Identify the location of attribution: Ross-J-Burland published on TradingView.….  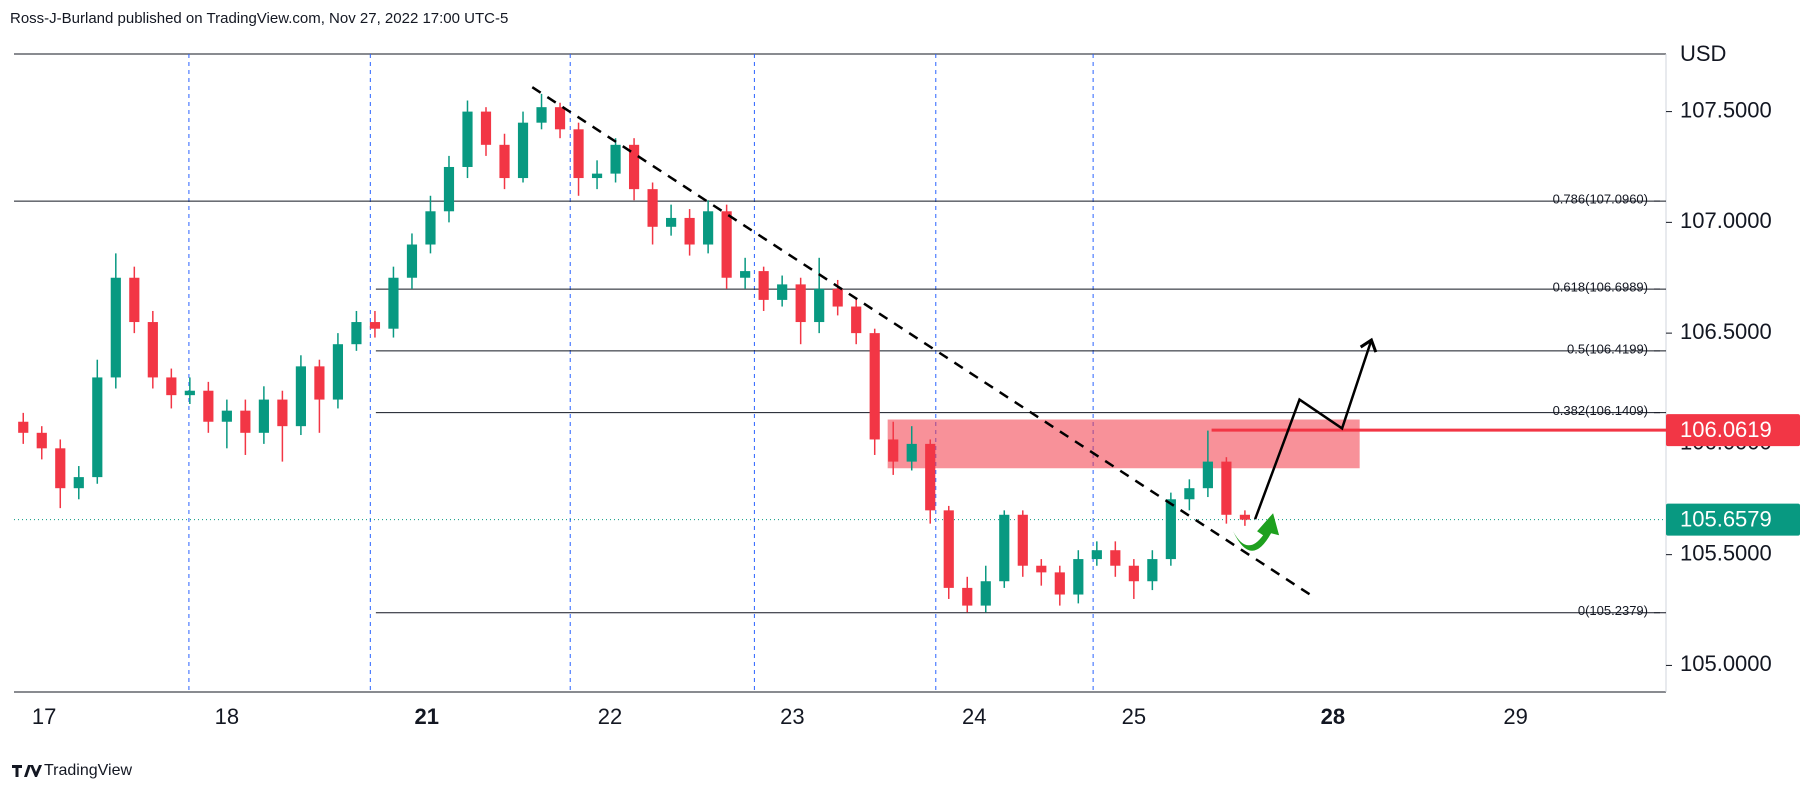
(259, 18).